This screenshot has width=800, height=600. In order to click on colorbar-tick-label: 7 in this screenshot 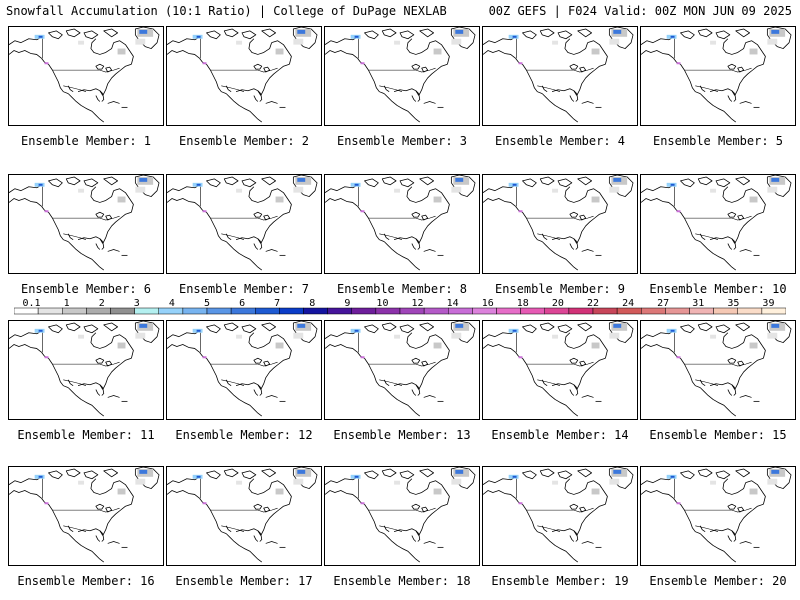, I will do `click(277, 303)`.